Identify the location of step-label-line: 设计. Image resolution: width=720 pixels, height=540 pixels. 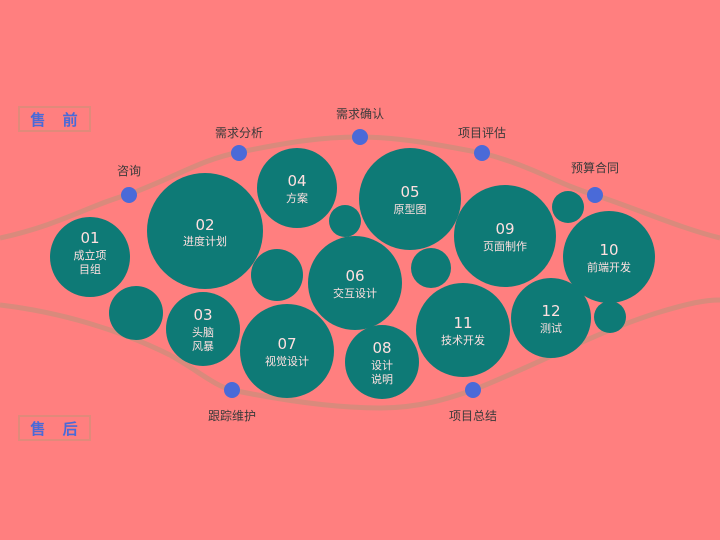
(382, 365).